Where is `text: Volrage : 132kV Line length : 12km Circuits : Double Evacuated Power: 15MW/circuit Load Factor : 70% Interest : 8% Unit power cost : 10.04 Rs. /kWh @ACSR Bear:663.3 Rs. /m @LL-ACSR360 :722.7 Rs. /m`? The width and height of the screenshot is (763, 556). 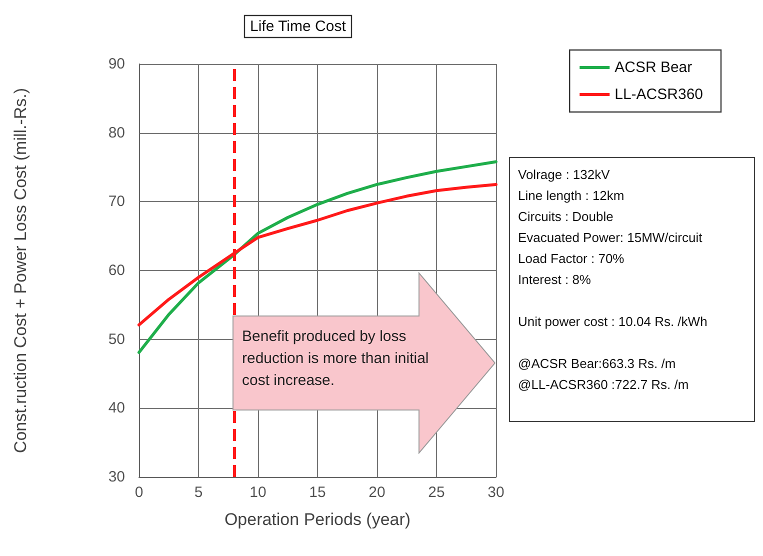 text: Volrage : 132kV Line length : 12km Circuits : Double Evacuated Power: 15MW/circuit Load Factor : 70% Interest : 8% Unit power cost : 10.04 Rs. /kWh @ACSR Bear:663.3 Rs. /m @LL-ACSR360 :722.7 Rs. /m is located at coordinates (613, 279).